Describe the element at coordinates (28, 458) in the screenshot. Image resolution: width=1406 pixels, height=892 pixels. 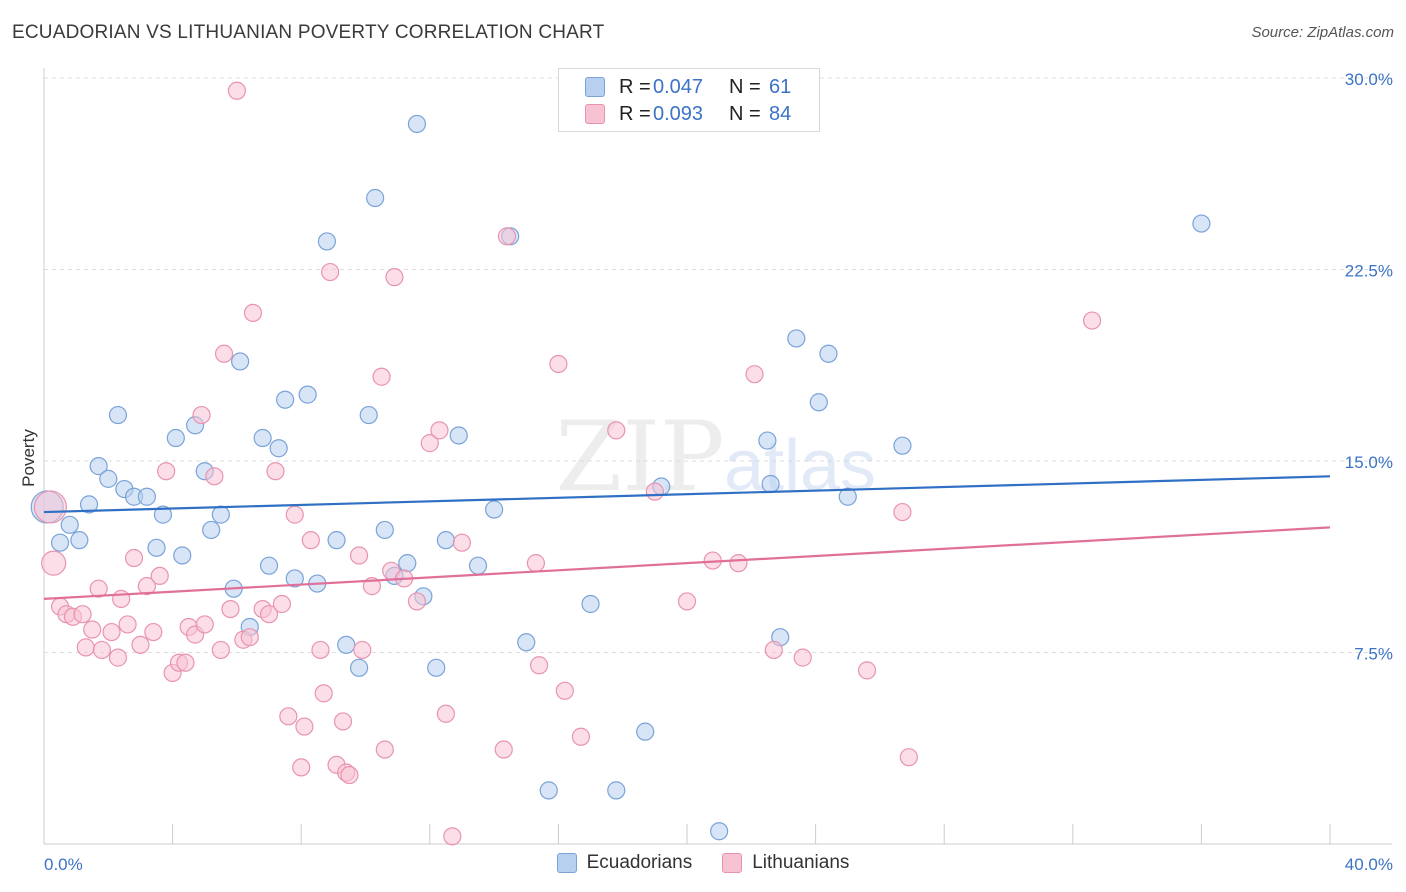
I see `y-axis-label: Poverty` at that location.